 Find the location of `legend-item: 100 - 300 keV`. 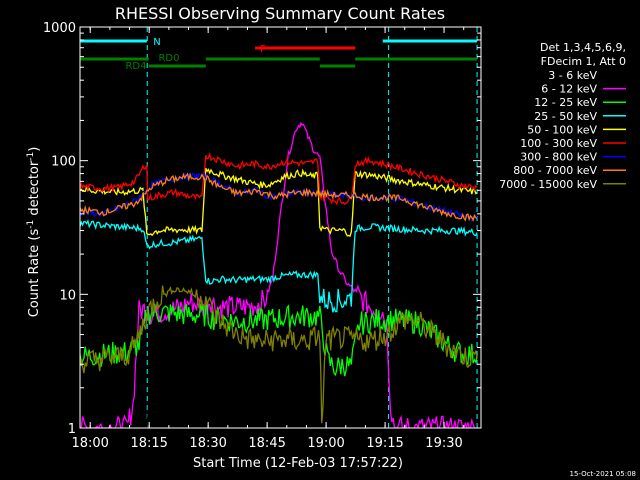

legend-item: 100 - 300 keV is located at coordinates (573, 143).